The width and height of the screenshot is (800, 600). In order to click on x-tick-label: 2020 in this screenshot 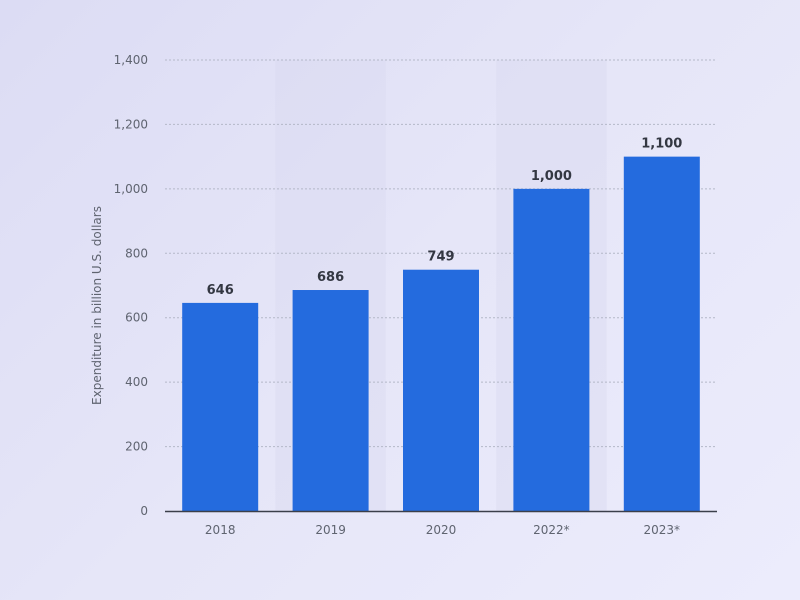, I will do `click(441, 530)`.